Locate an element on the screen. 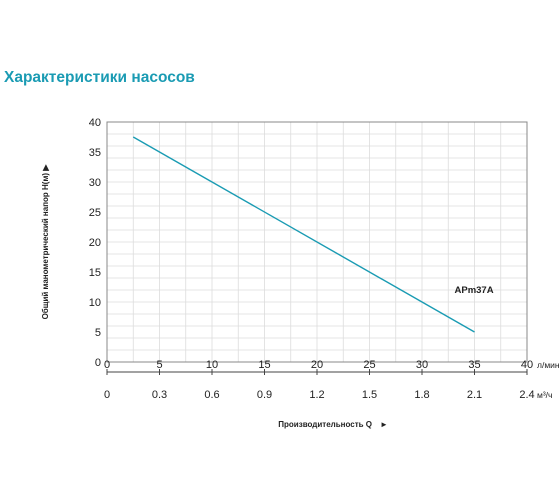 The image size is (560, 504). y-tick-label: 5 is located at coordinates (98, 333).